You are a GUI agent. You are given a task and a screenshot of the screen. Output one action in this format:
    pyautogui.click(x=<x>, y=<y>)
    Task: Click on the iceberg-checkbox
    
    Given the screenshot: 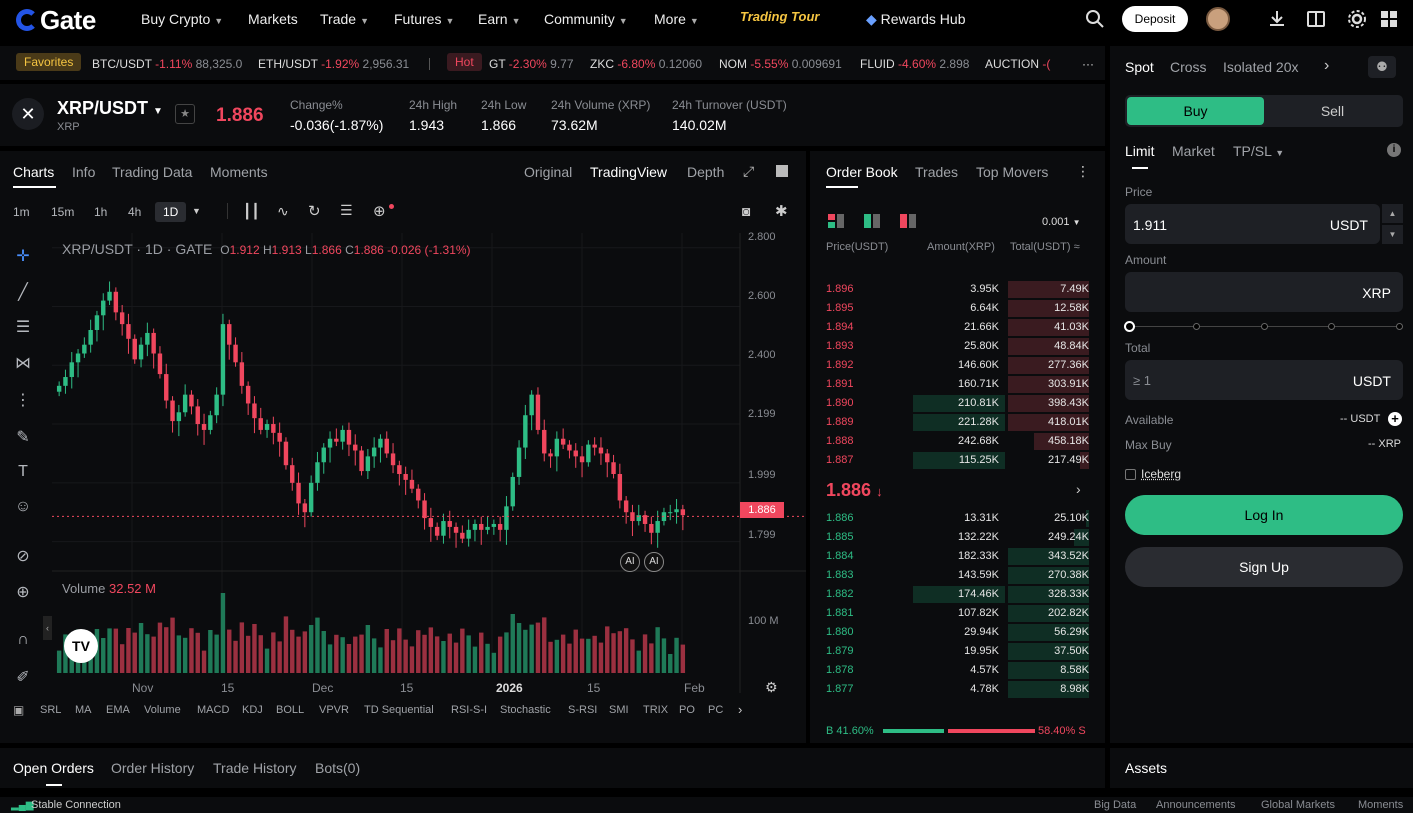 What is the action you would take?
    pyautogui.click(x=1130, y=474)
    